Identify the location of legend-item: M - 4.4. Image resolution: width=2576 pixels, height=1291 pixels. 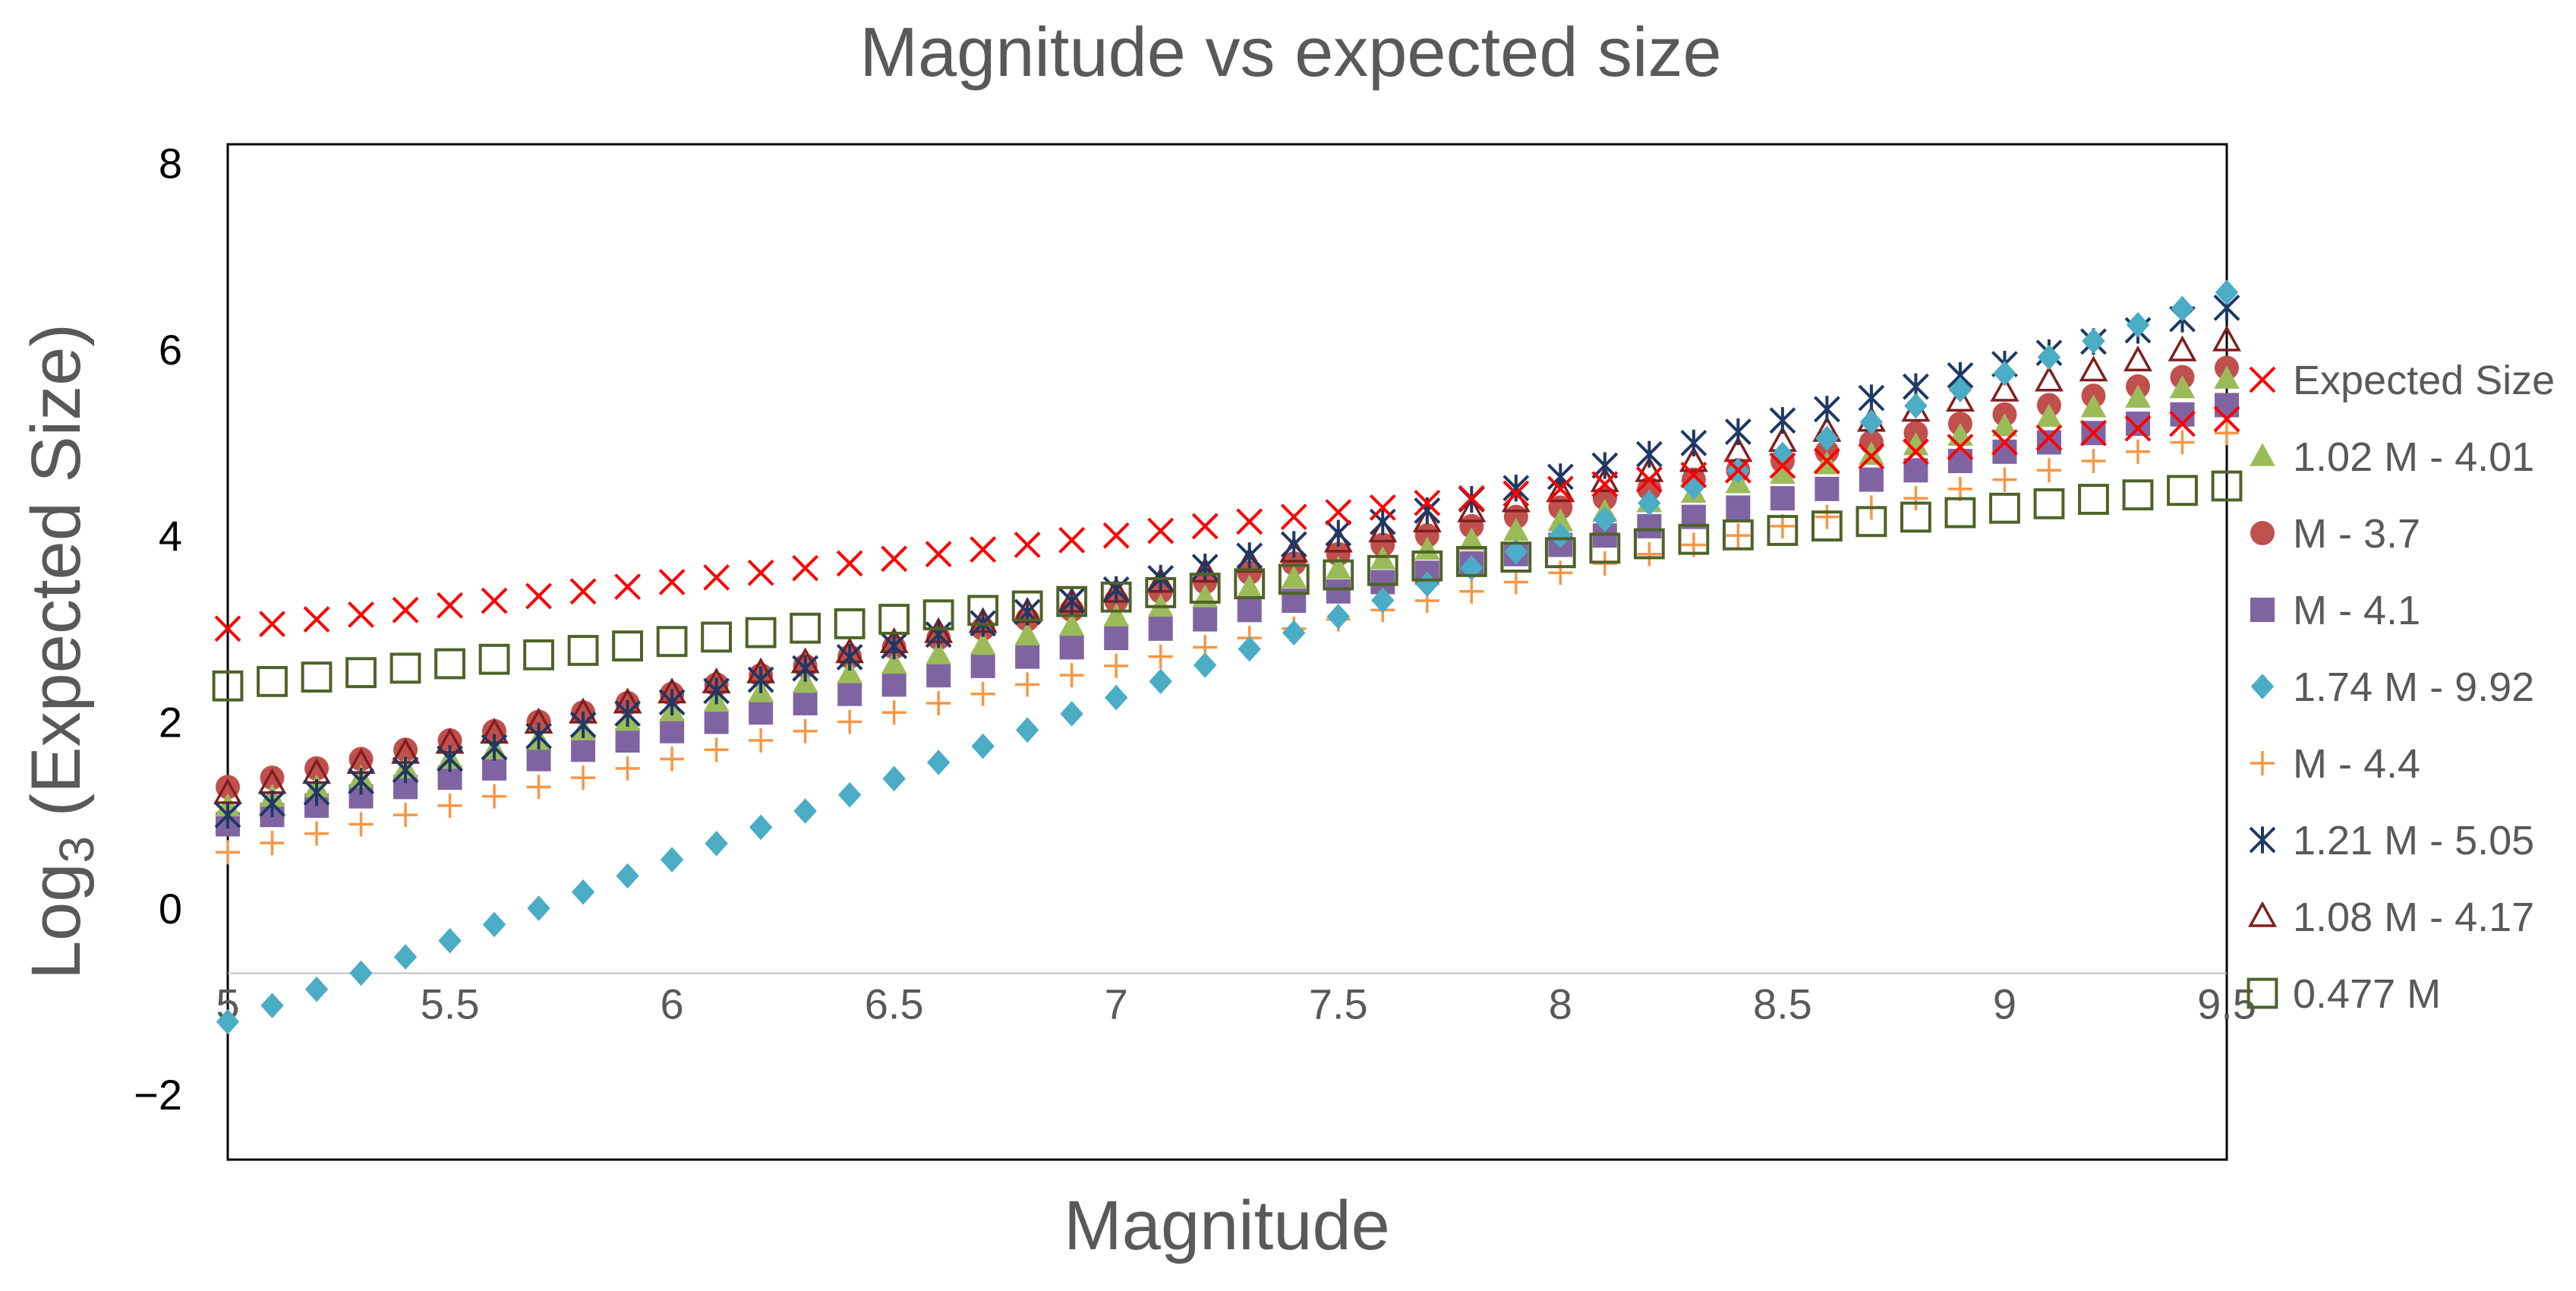
(2335, 764).